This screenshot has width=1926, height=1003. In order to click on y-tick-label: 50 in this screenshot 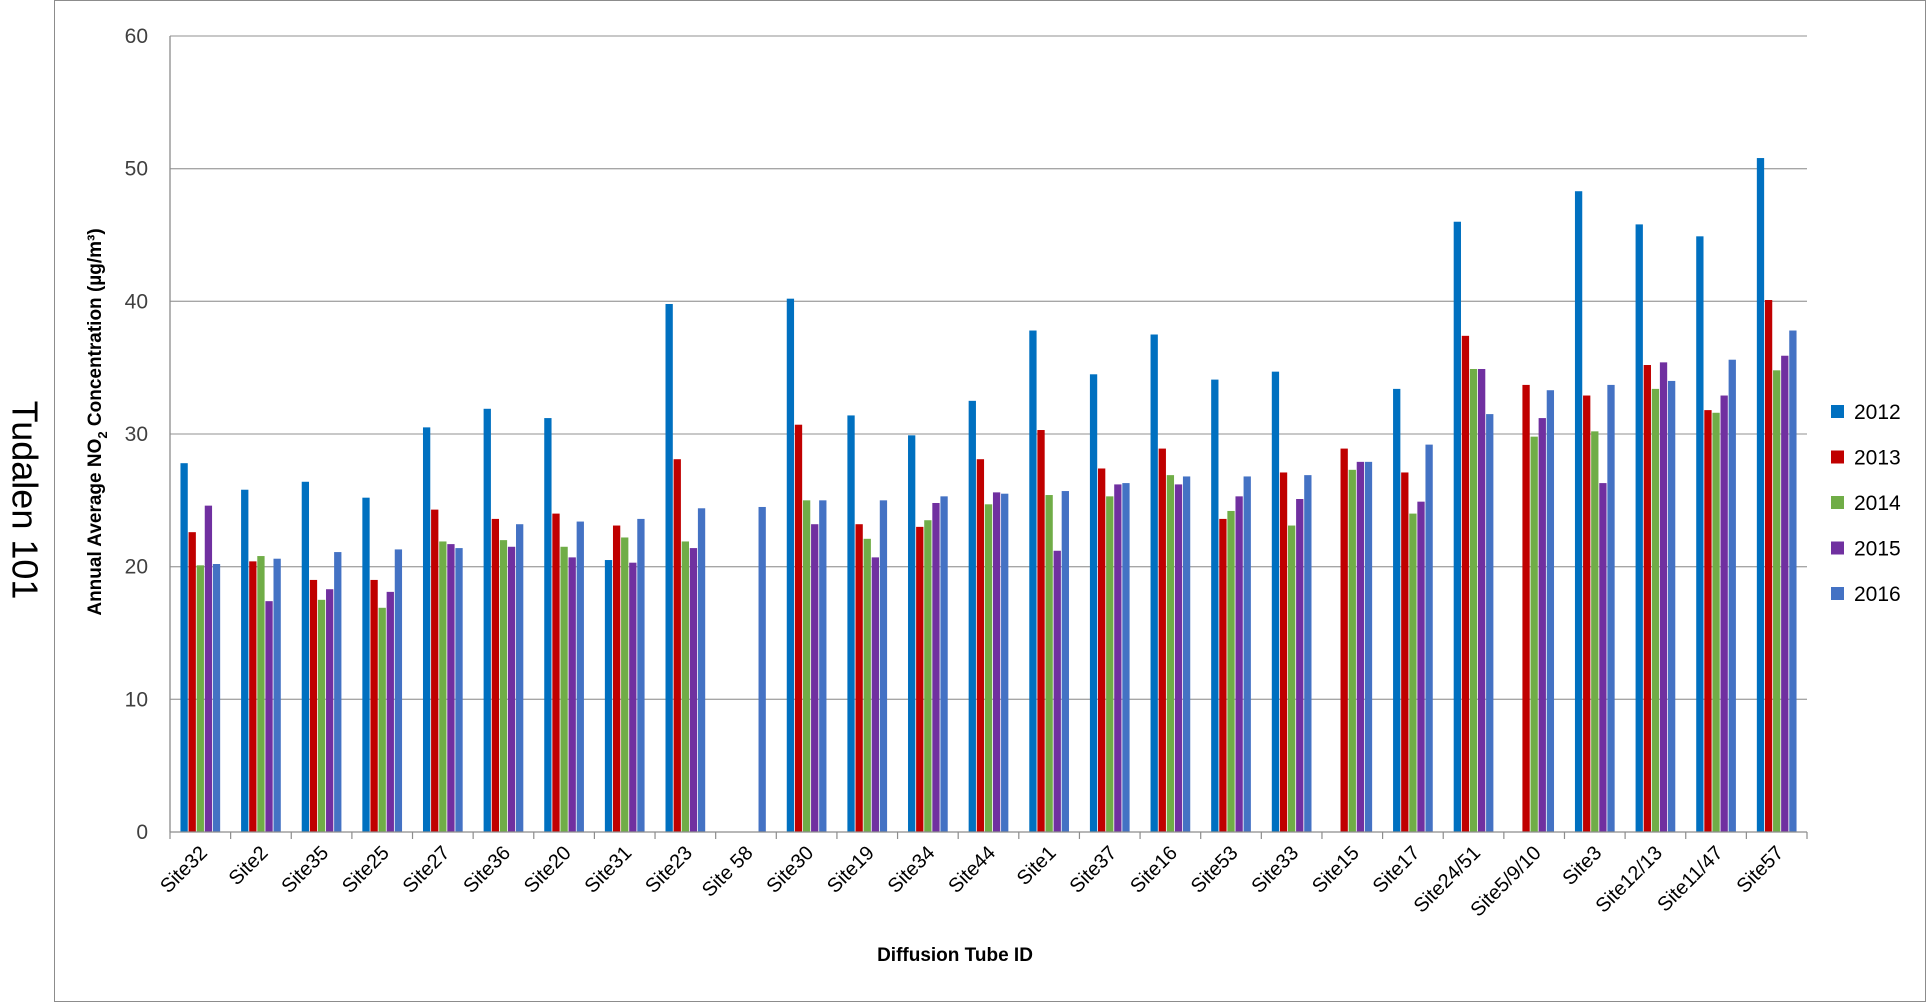, I will do `click(136, 169)`.